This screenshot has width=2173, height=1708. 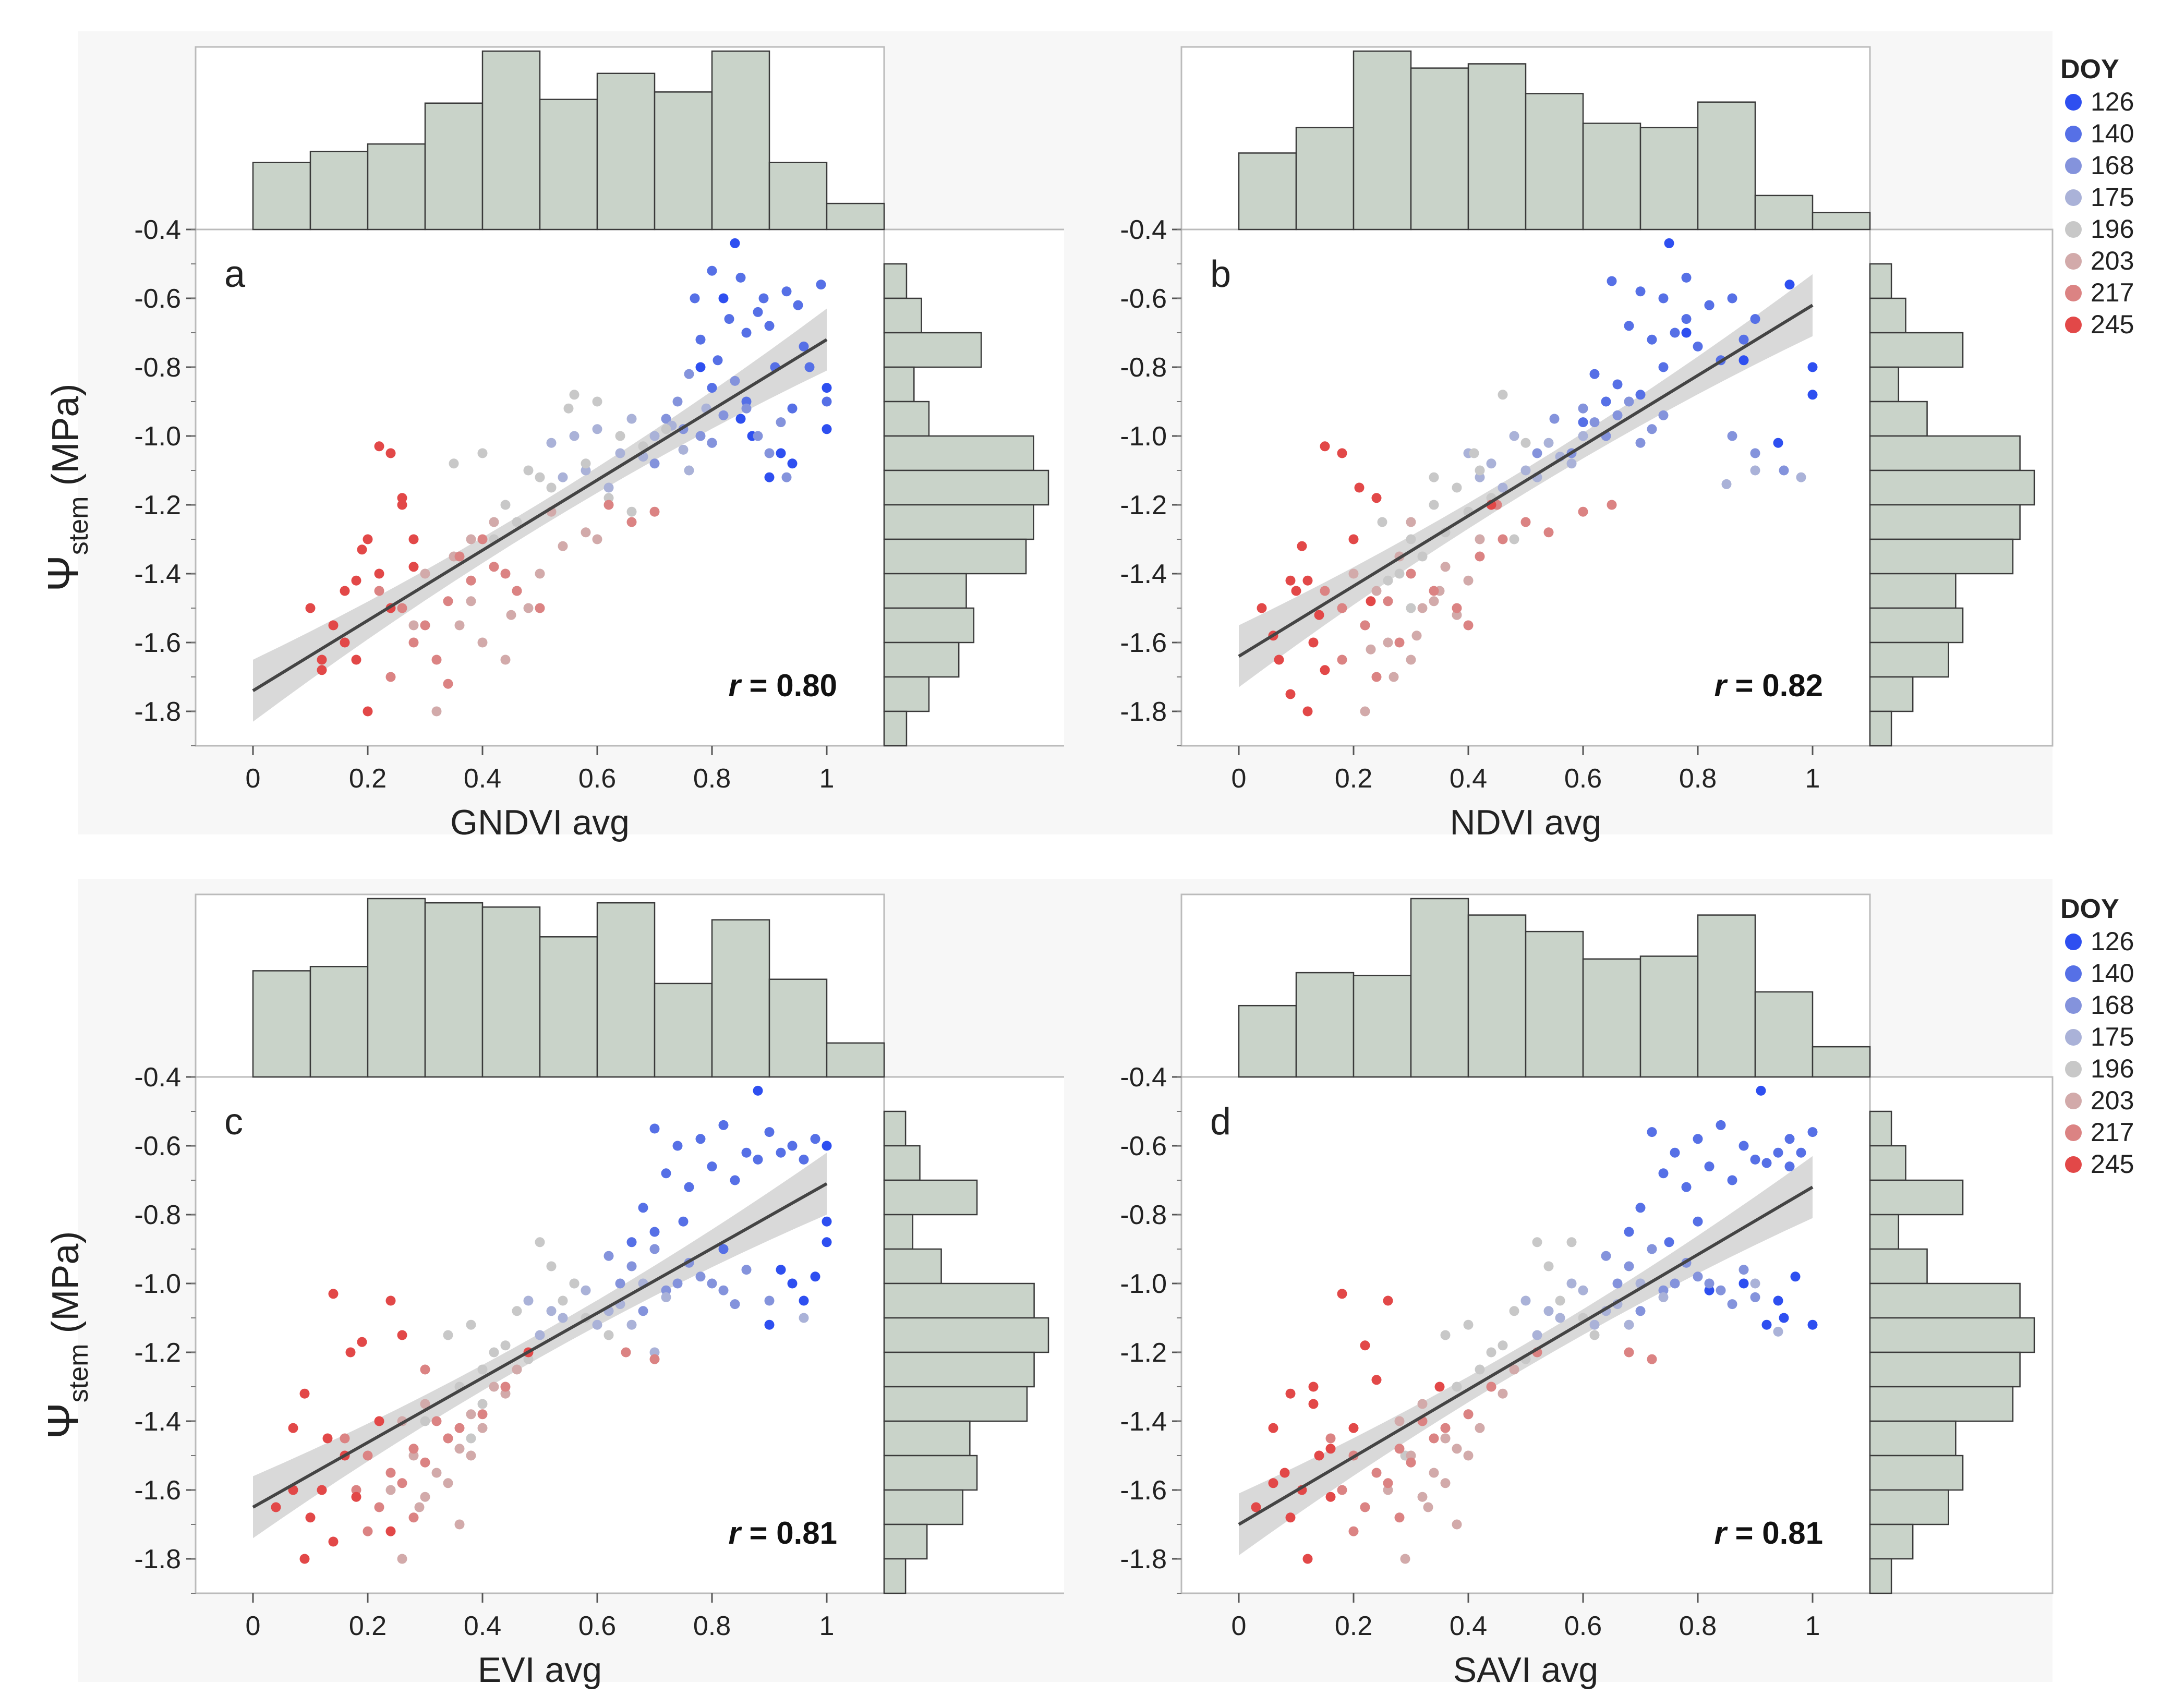 What do you see at coordinates (735, 685) in the screenshot?
I see `r-symbol: r` at bounding box center [735, 685].